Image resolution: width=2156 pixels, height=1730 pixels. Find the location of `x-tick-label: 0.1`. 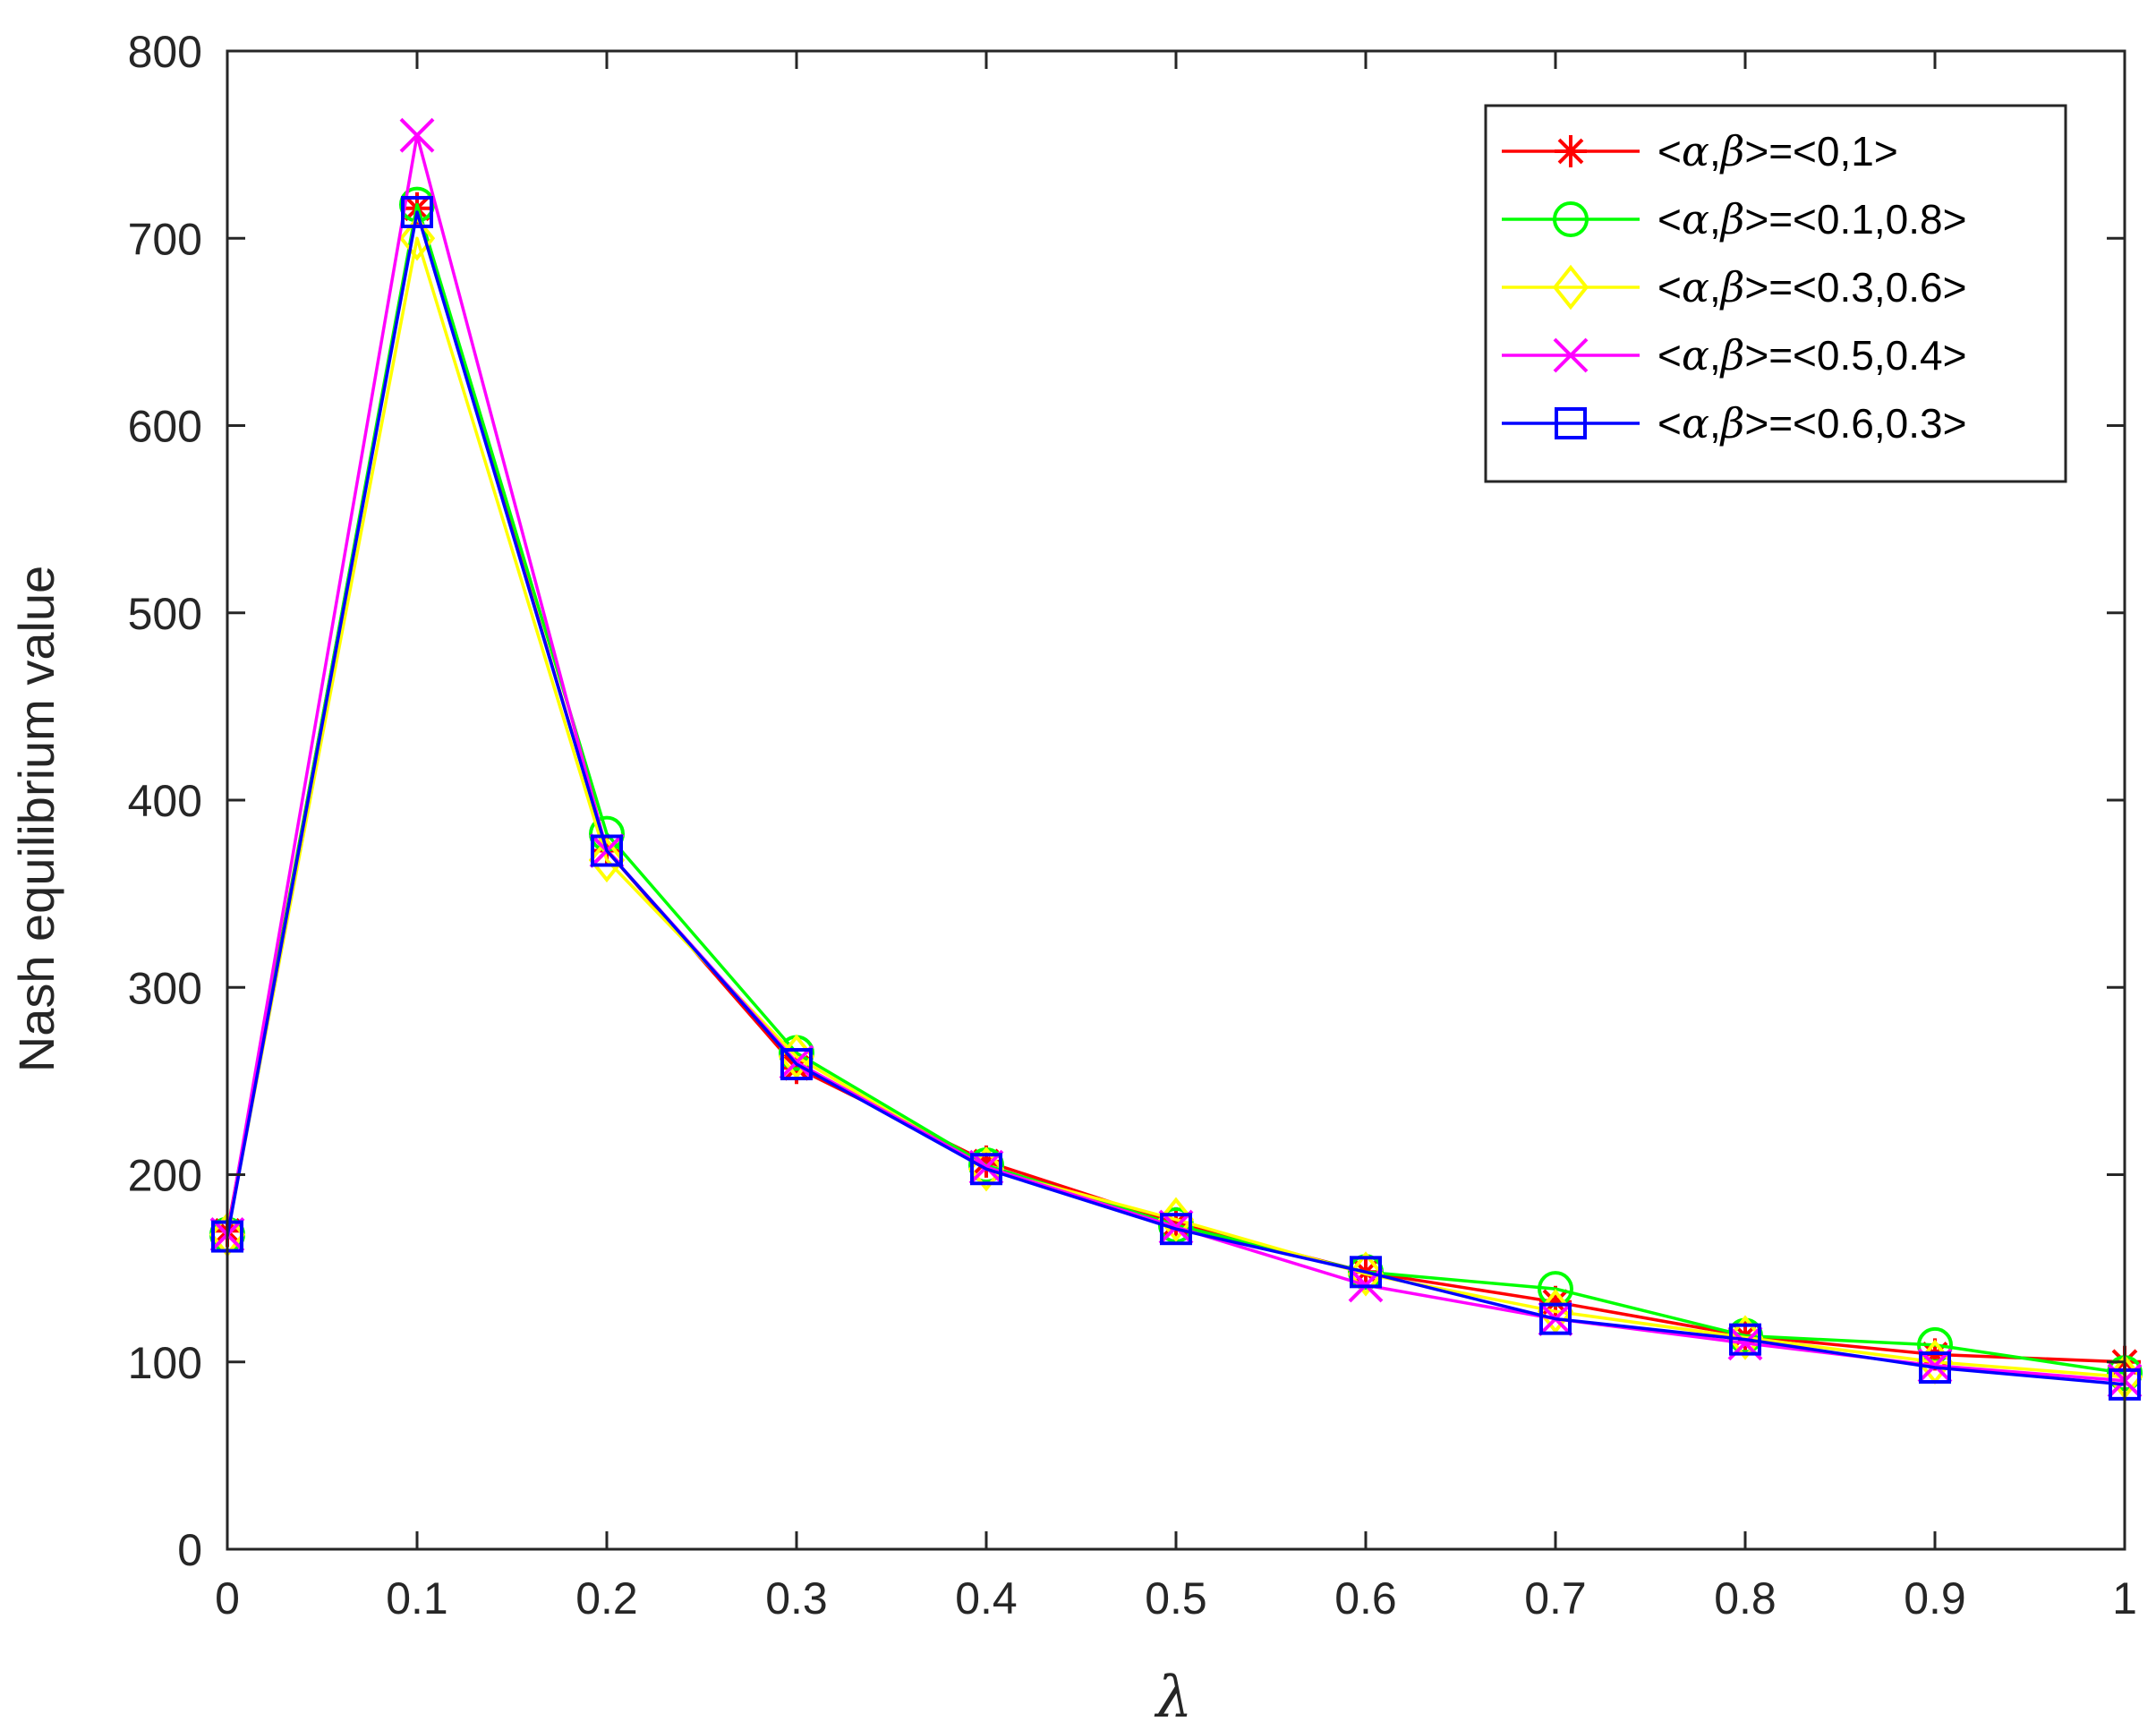

x-tick-label: 0.1 is located at coordinates (417, 1598).